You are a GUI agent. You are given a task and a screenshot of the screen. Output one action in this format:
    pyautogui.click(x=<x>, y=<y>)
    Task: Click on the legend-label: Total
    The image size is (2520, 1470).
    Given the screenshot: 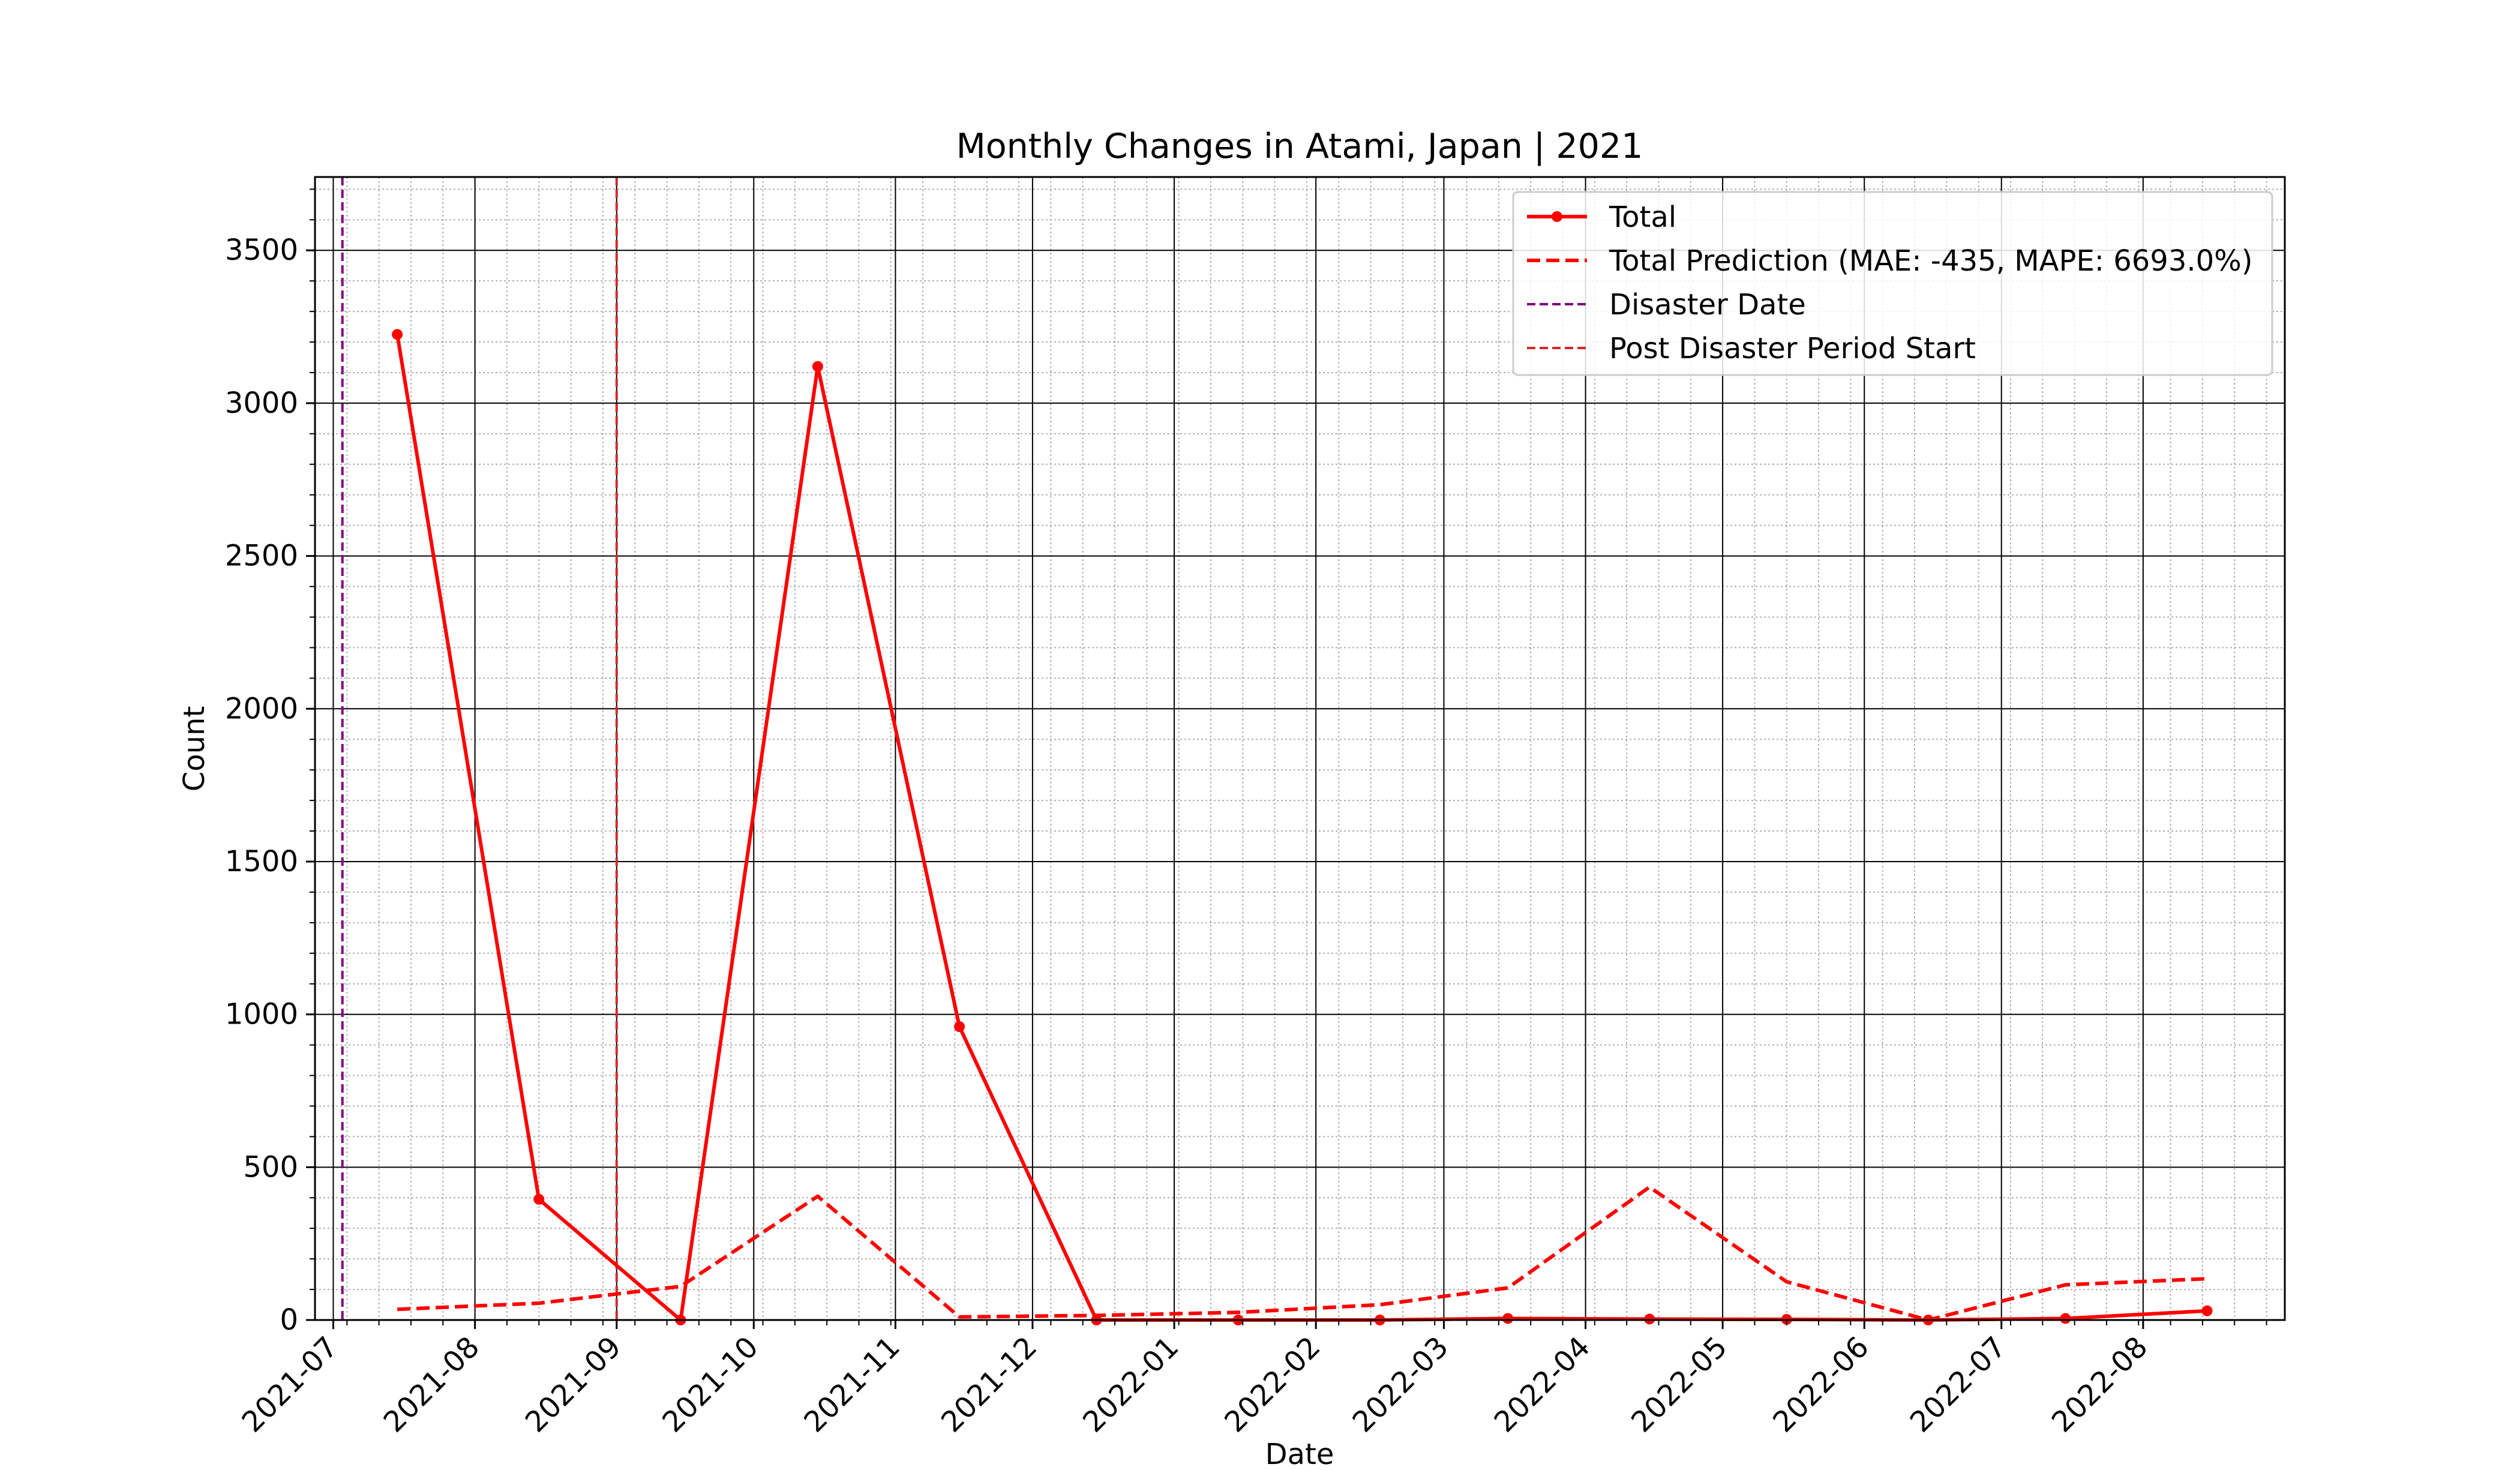 What is the action you would take?
    pyautogui.click(x=1642, y=217)
    